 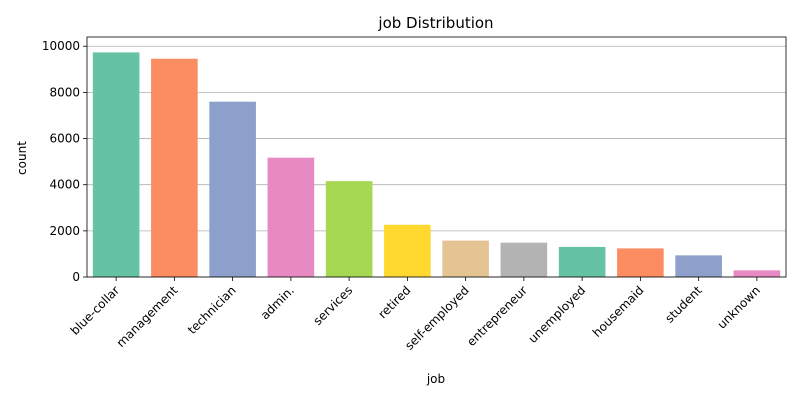 What do you see at coordinates (116, 164) in the screenshot?
I see `bar-blue-collar` at bounding box center [116, 164].